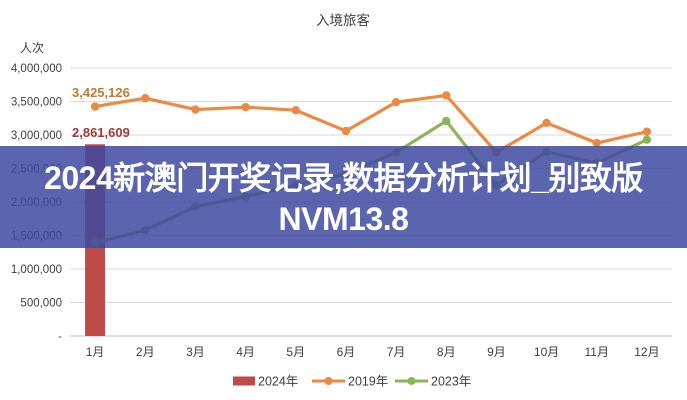 This screenshot has width=687, height=400. I want to click on legend-marker-2019年, so click(328, 381).